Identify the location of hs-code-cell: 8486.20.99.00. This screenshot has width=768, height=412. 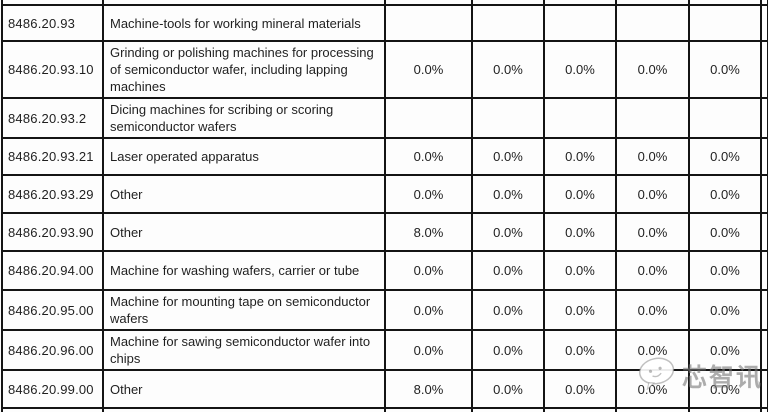
(52, 389).